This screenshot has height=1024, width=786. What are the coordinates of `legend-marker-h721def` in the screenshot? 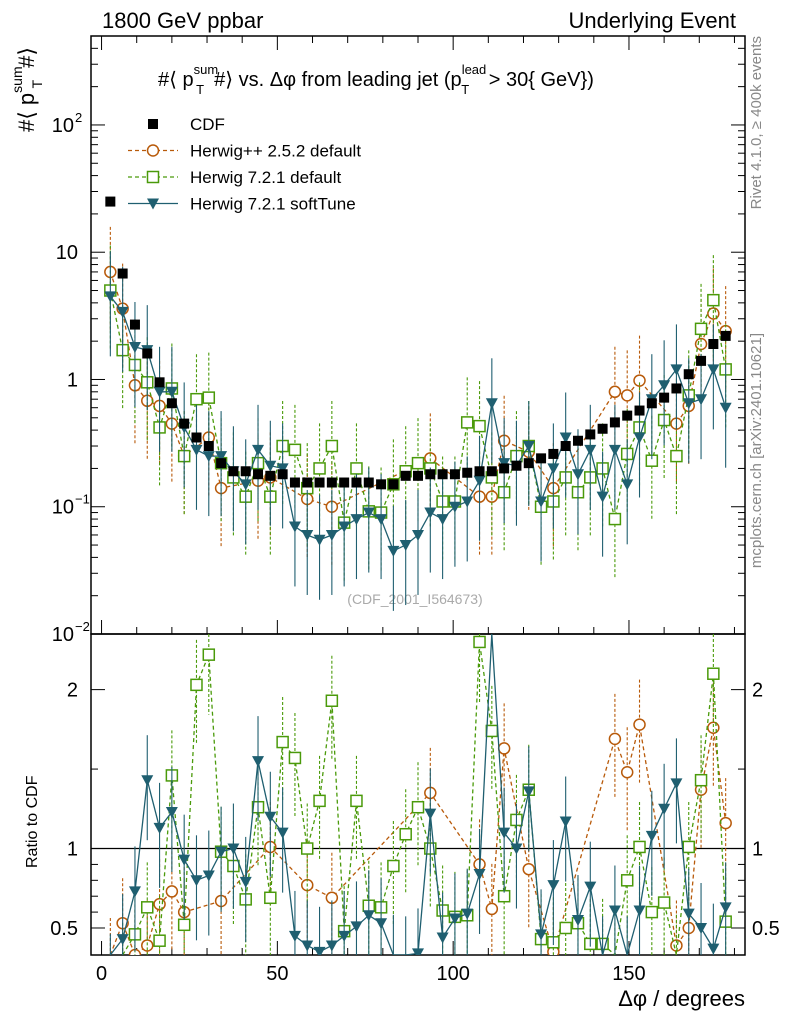 It's located at (153, 177).